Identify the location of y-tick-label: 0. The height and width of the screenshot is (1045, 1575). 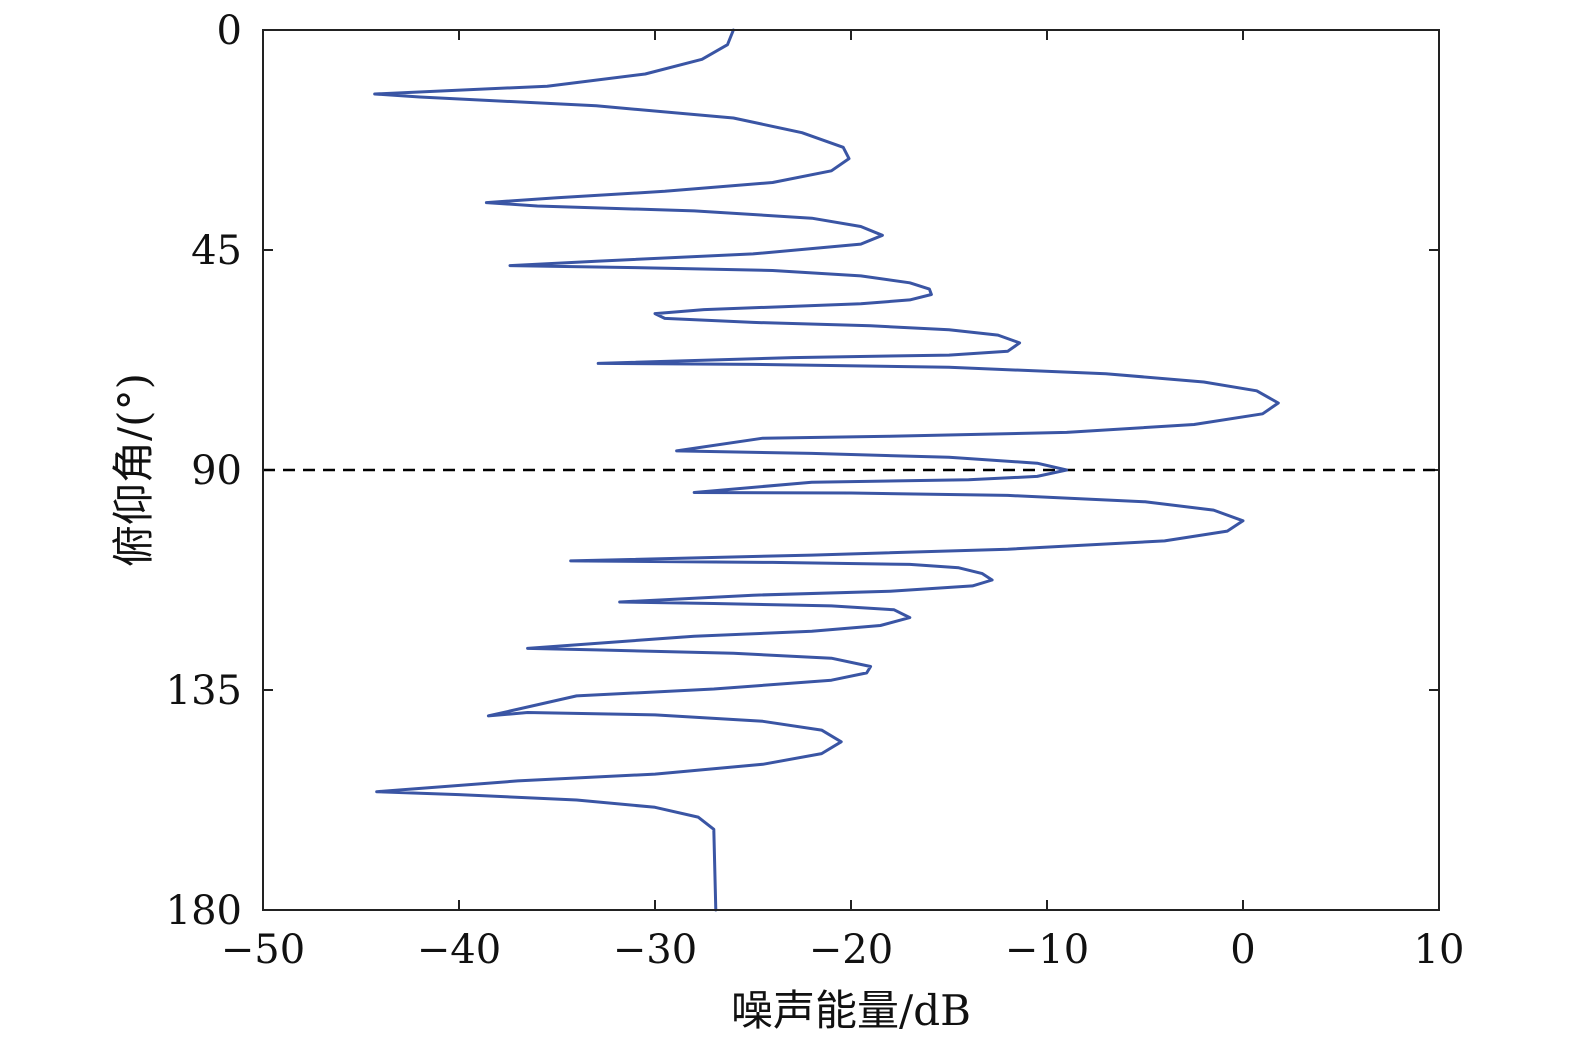
(229, 31).